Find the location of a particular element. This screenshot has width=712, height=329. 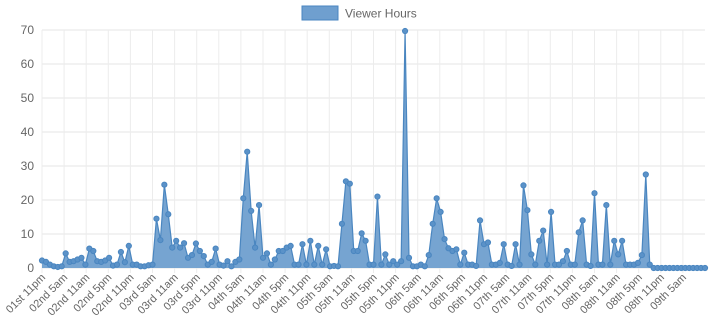

legend-label: Viewer Hours is located at coordinates (381, 14).